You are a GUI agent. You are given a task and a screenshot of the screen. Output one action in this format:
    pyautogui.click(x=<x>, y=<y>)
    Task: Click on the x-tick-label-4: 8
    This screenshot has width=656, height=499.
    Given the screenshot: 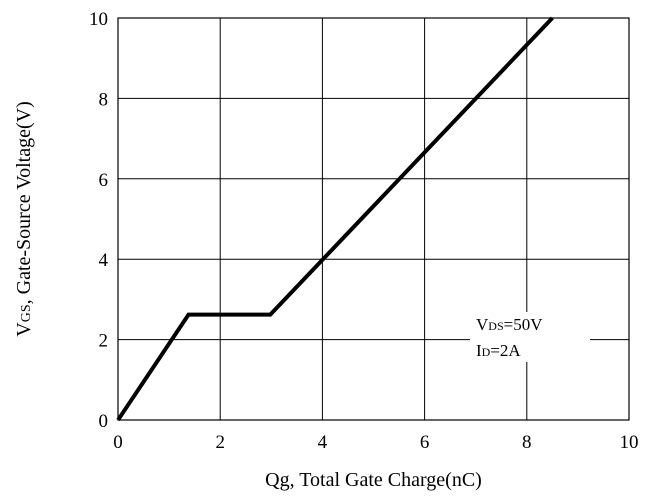 What is the action you would take?
    pyautogui.click(x=527, y=442)
    